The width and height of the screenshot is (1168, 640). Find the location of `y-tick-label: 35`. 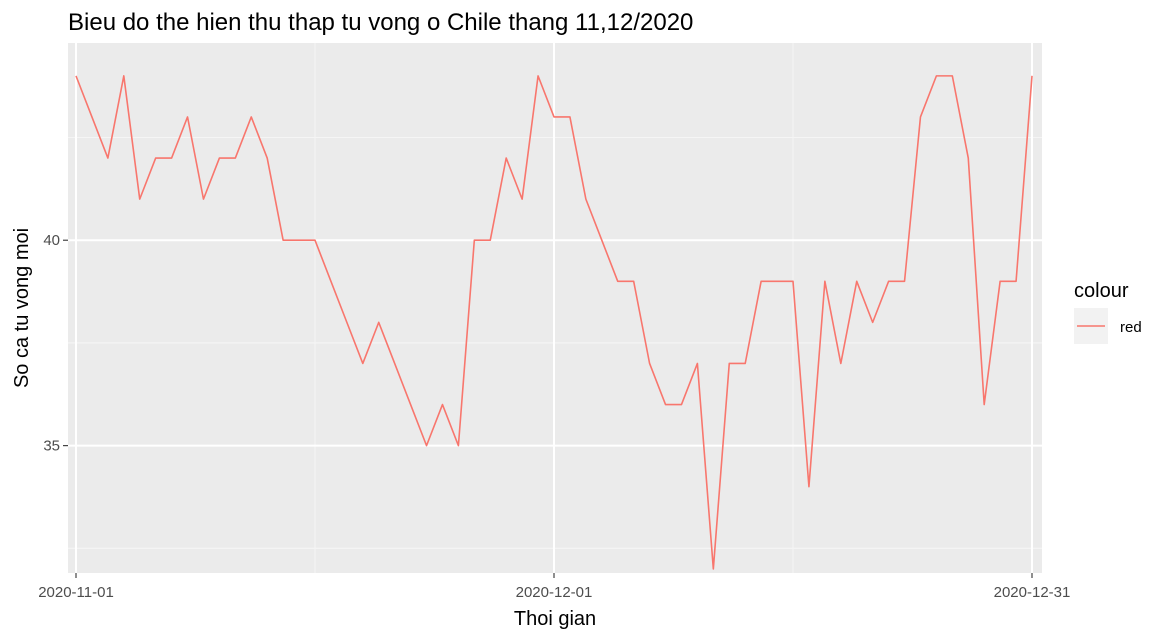

y-tick-label: 35 is located at coordinates (51, 446).